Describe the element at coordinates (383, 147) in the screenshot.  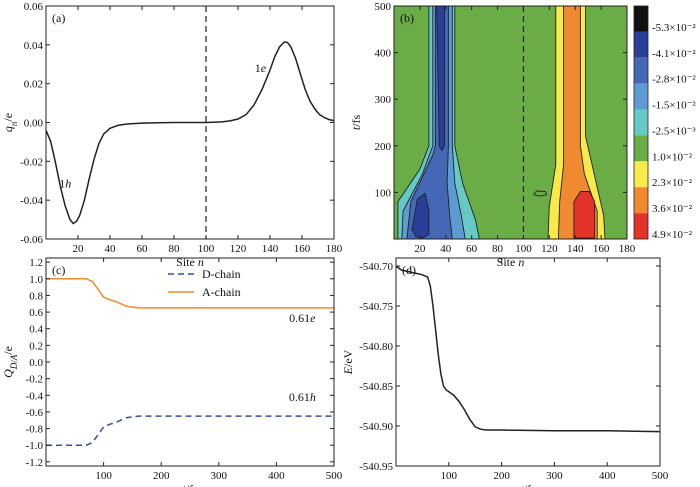
I see `y-tick-label: 200` at that location.